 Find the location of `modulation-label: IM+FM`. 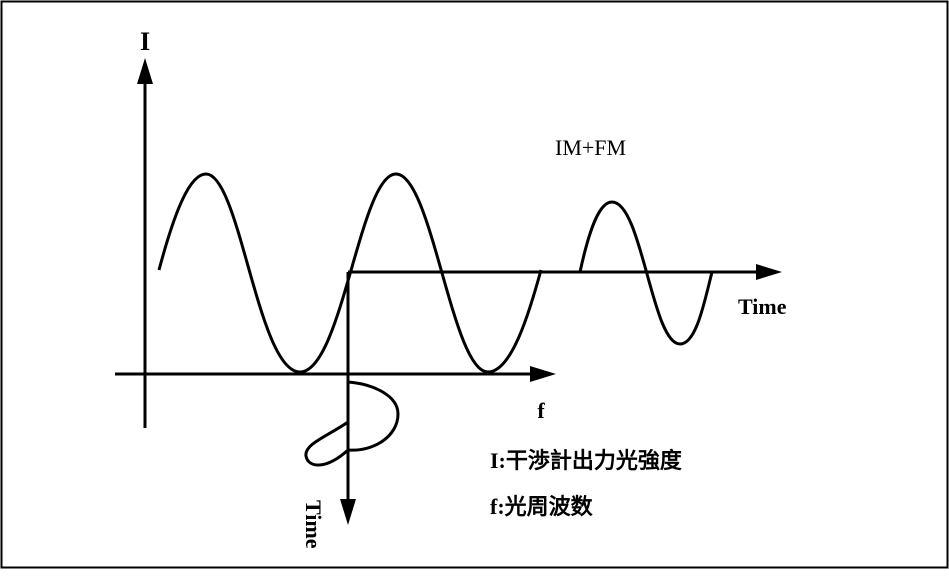

modulation-label: IM+FM is located at coordinates (590, 147).